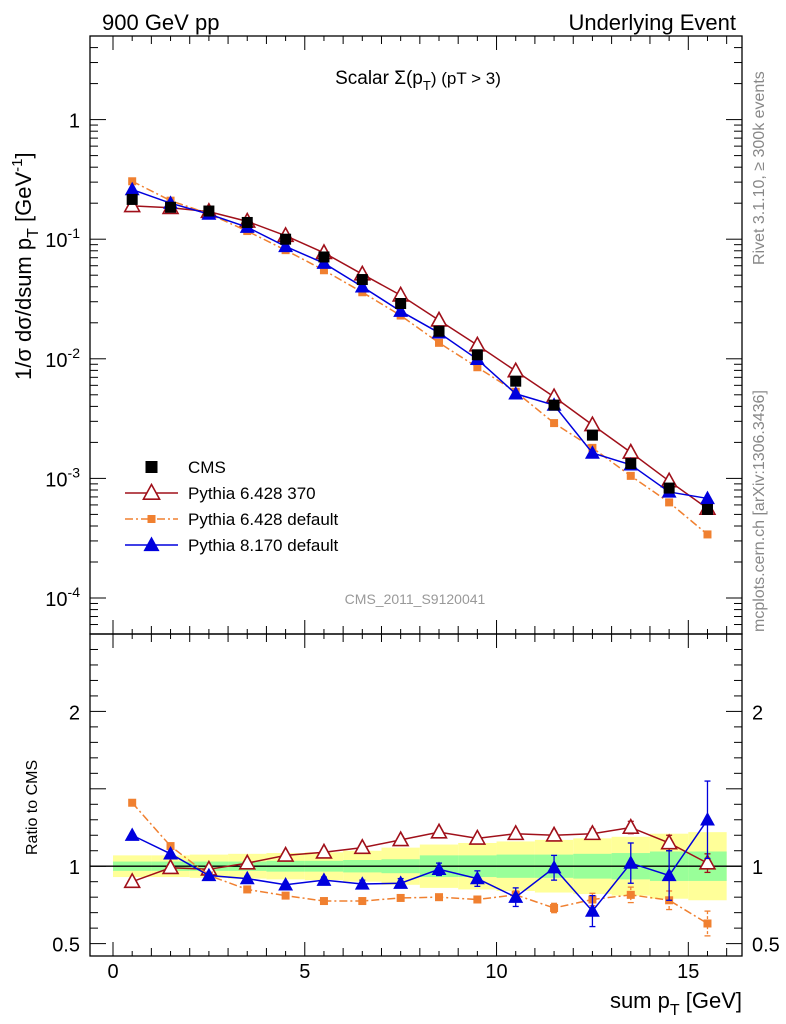 The width and height of the screenshot is (786, 1024). I want to click on x-tick-label: 0, so click(112, 972).